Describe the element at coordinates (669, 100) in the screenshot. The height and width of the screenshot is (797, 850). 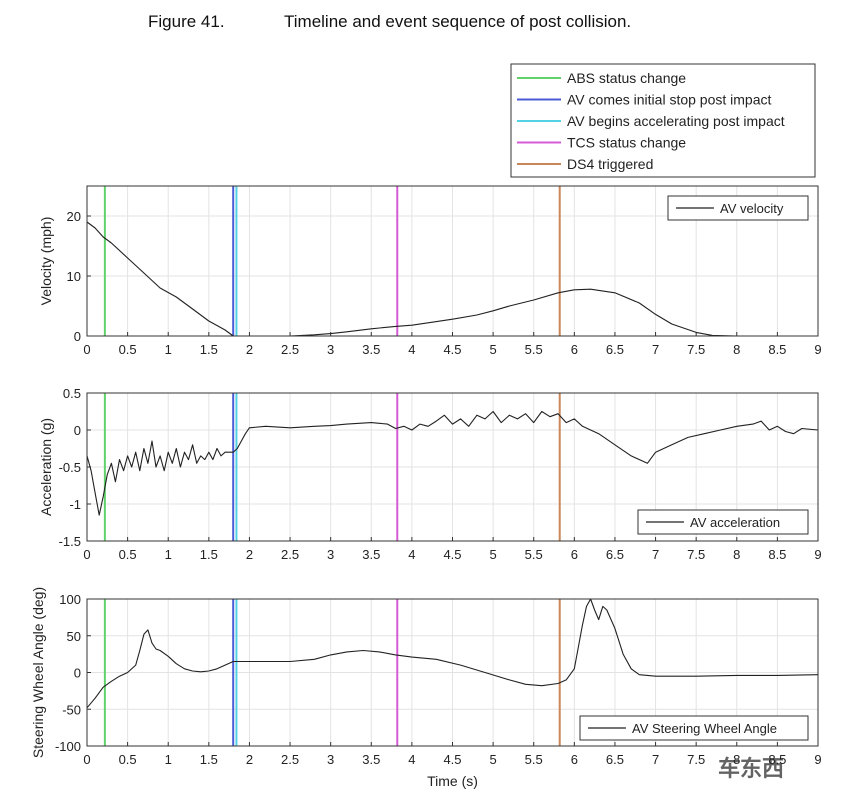
I see `event-legend-label-1: AV comes initial stop post impact` at that location.